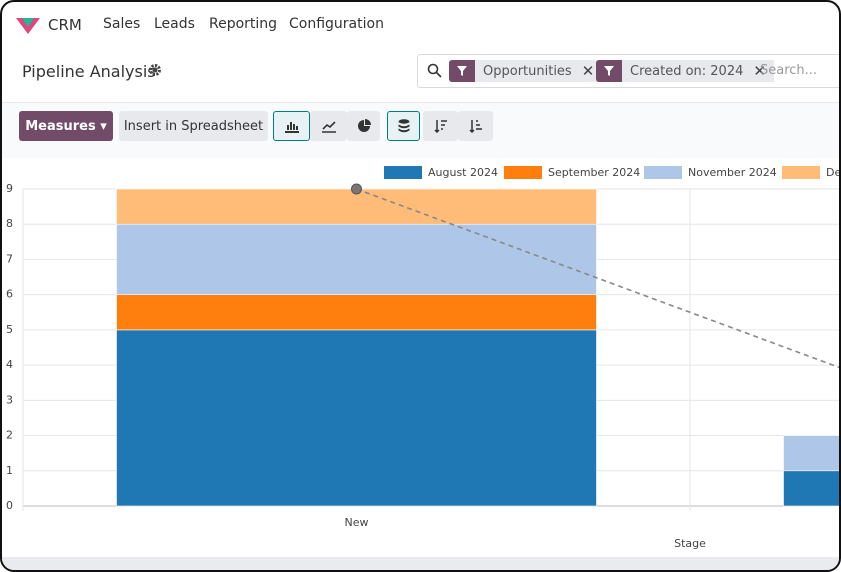  I want to click on x-tick-label: New, so click(357, 522).